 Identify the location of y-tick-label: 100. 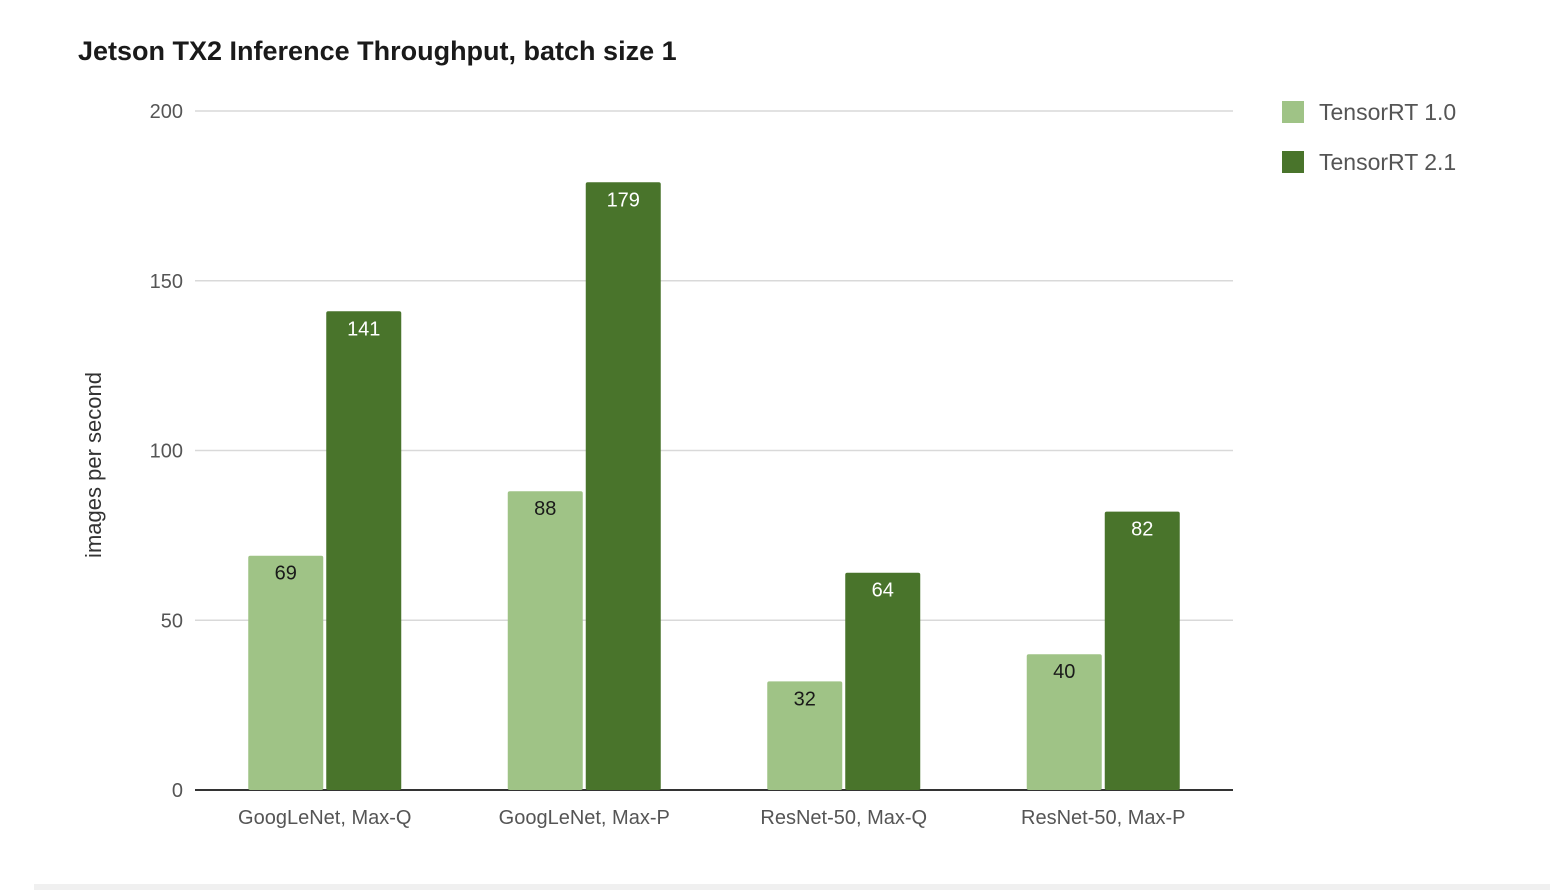
(166, 452).